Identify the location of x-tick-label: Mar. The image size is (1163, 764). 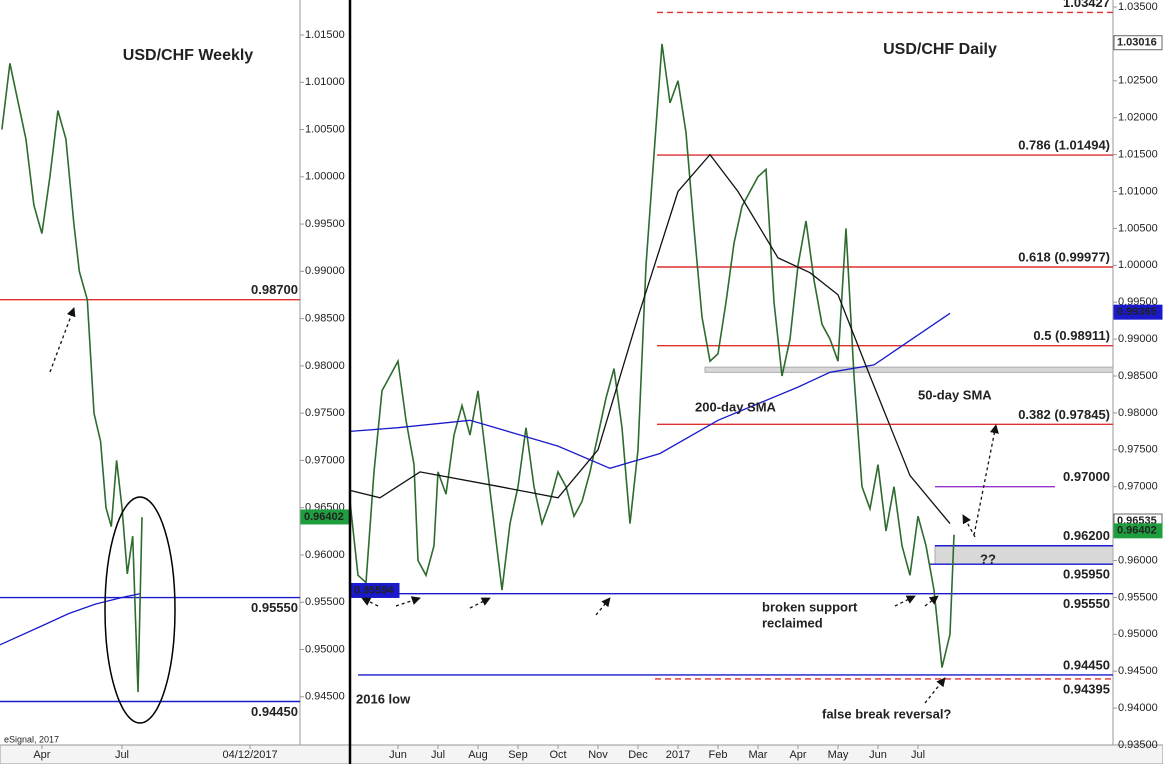
(758, 755).